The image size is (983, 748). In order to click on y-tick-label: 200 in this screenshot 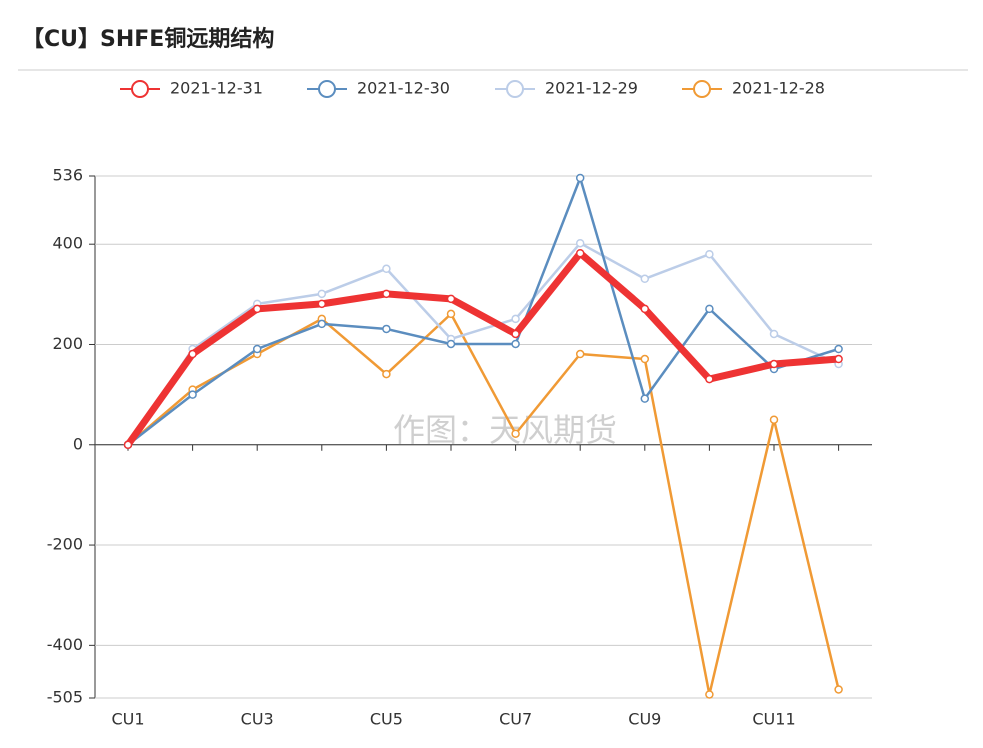, I will do `click(67, 343)`.